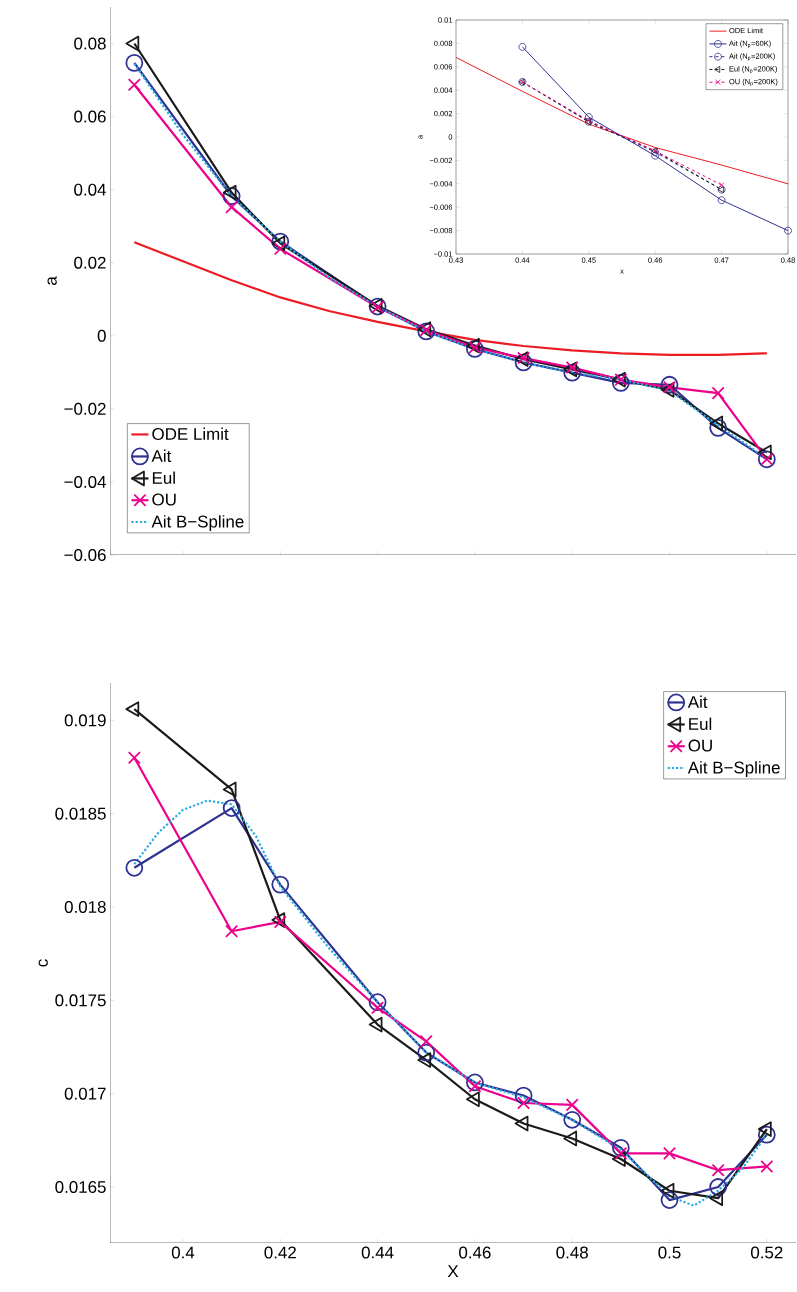 This screenshot has width=797, height=1292. Describe the element at coordinates (190, 434) in the screenshot. I see `legend-label: ODE Limit` at that location.